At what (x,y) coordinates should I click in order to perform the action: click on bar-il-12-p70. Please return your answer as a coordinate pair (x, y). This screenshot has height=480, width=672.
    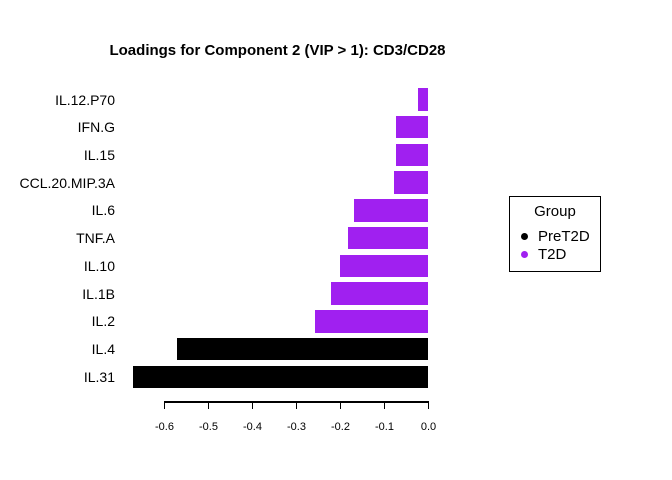
    Looking at the image, I should click on (423, 99).